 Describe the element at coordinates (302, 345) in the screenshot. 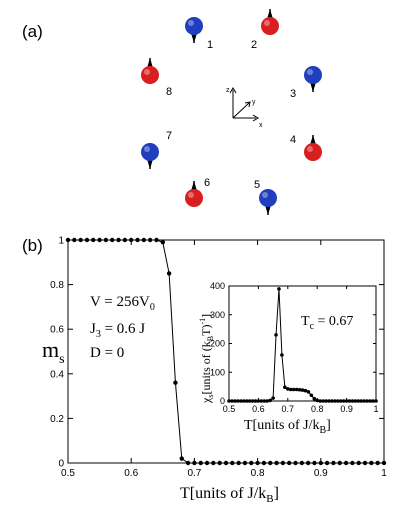

I see `inset-series-points` at that location.